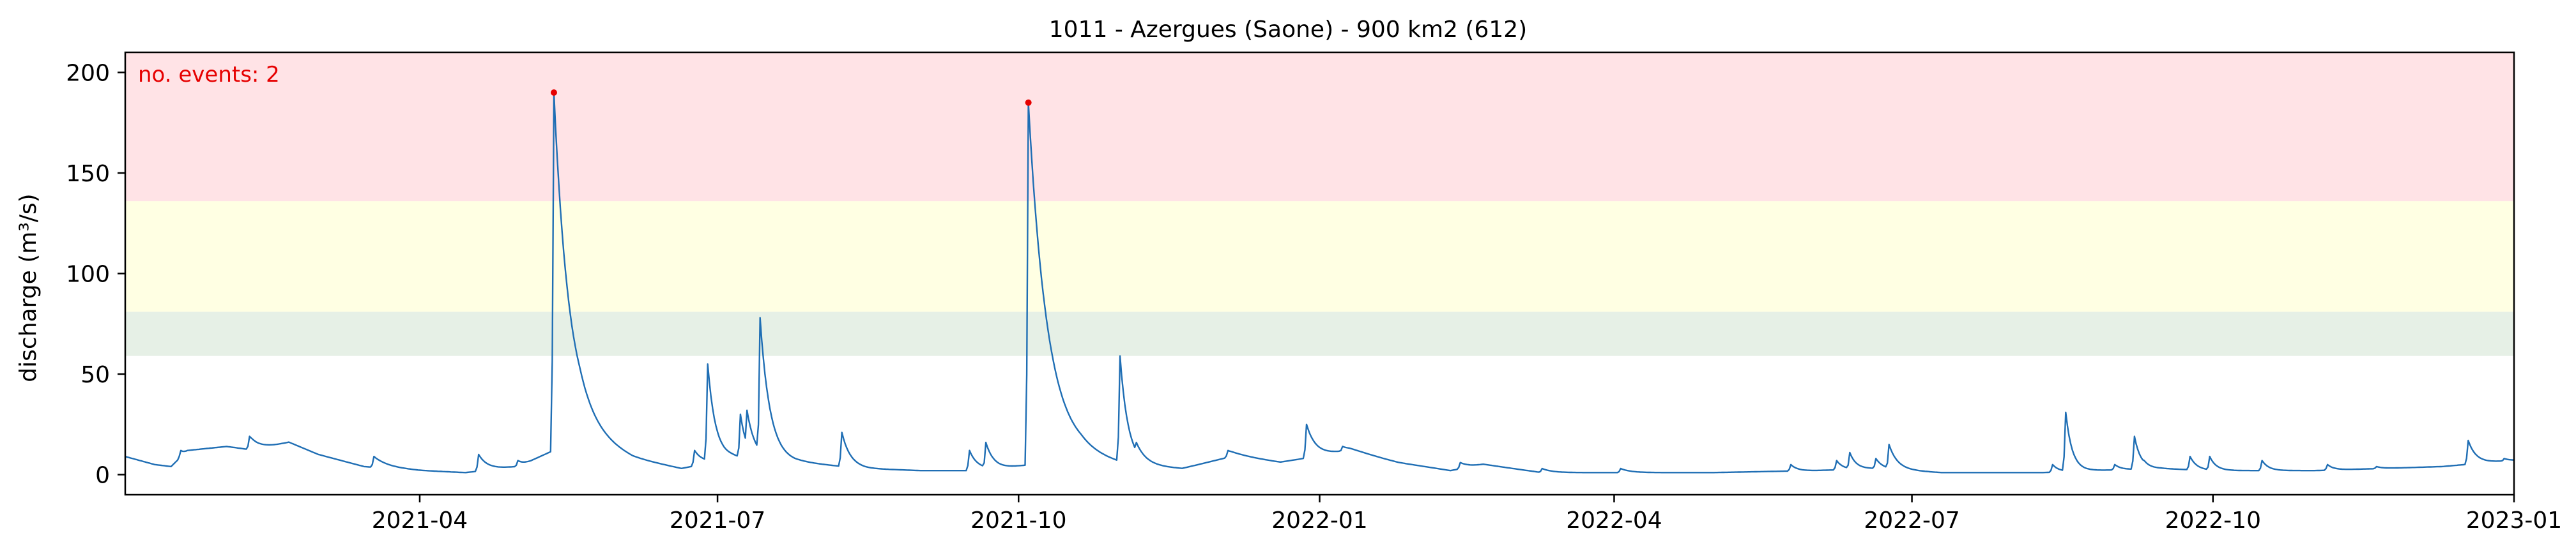 This screenshot has height=556, width=2576. I want to click on x-tick-label-6: 2022-10, so click(2213, 520).